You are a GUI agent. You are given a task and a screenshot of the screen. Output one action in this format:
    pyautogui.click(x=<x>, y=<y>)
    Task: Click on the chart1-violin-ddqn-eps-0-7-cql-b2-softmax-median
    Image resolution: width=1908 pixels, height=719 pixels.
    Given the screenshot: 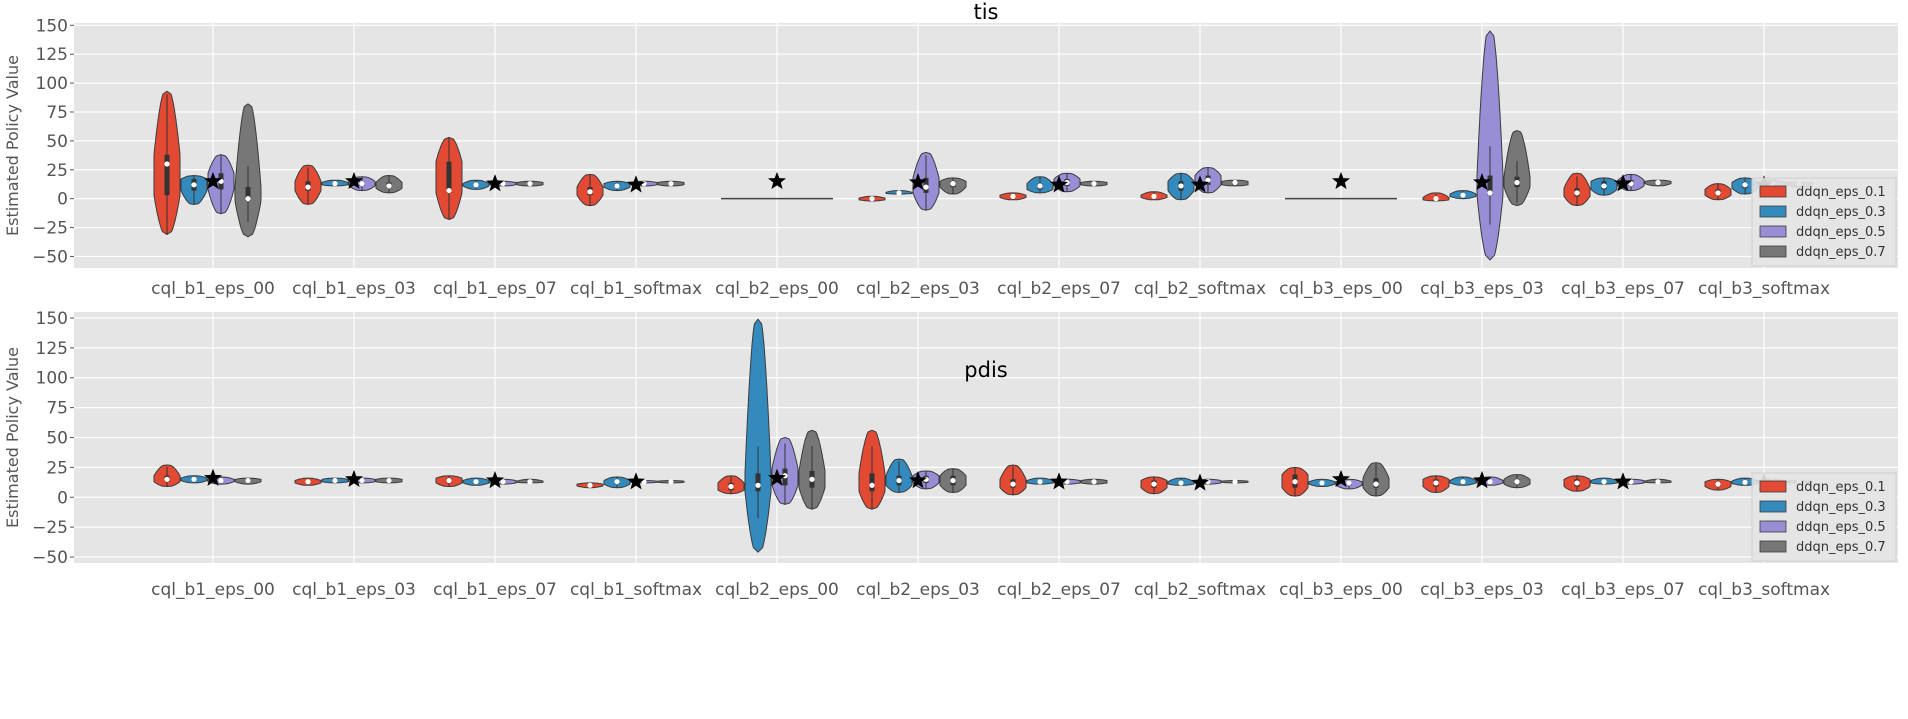 What is the action you would take?
    pyautogui.click(x=1235, y=482)
    